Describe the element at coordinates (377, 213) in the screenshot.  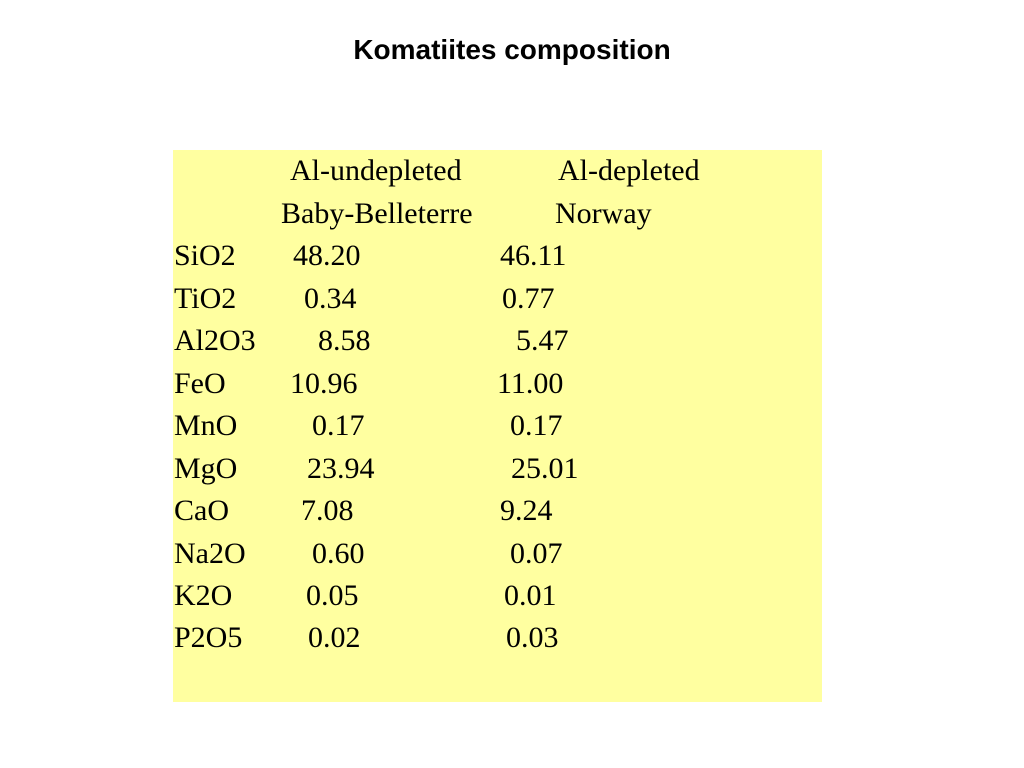
I see `header-baby-belleterre: Baby-Belleterre` at that location.